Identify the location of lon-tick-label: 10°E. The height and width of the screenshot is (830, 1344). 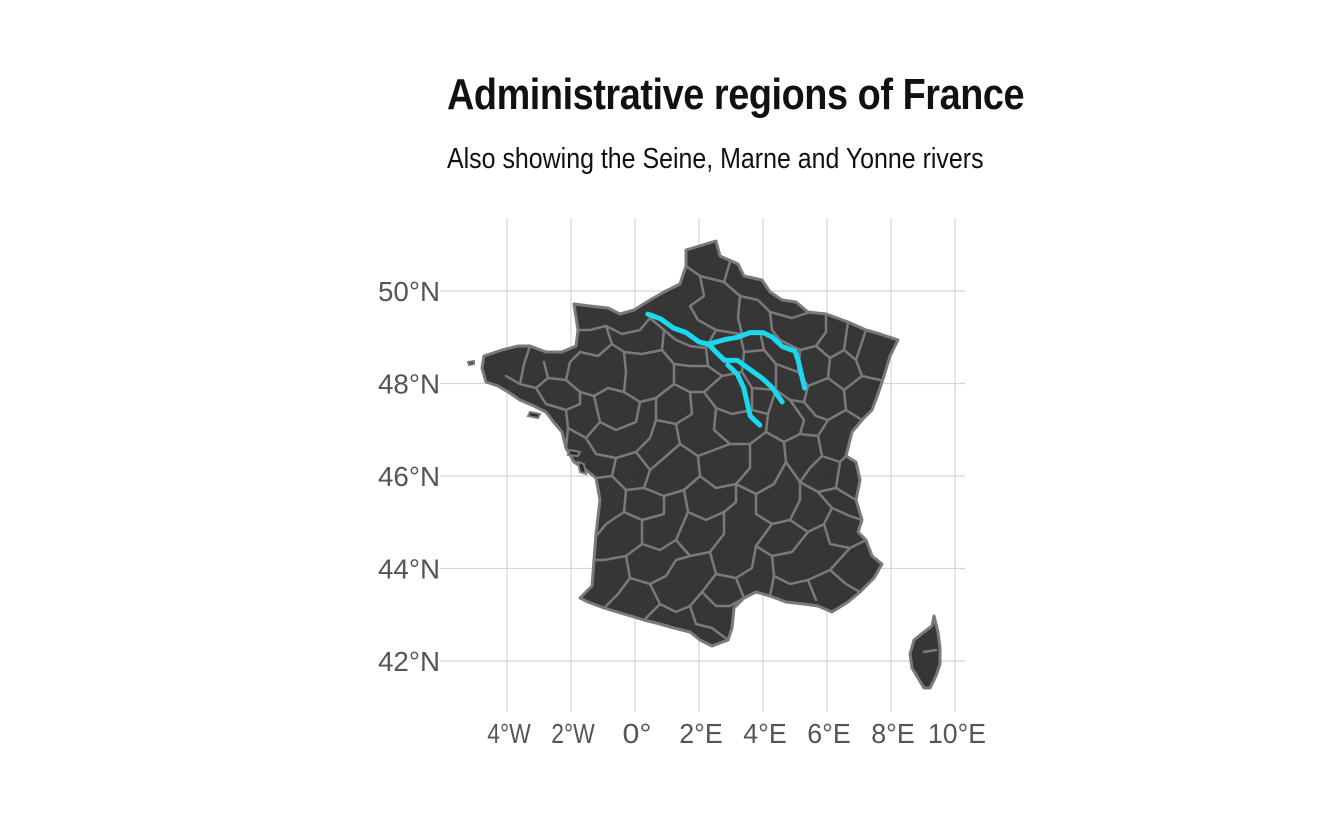
(957, 733).